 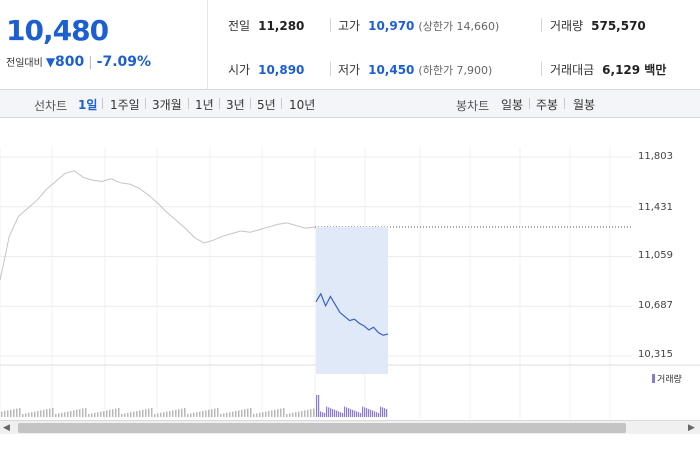 What do you see at coordinates (125, 105) in the screenshot?
I see `tab-1w: 1주일` at bounding box center [125, 105].